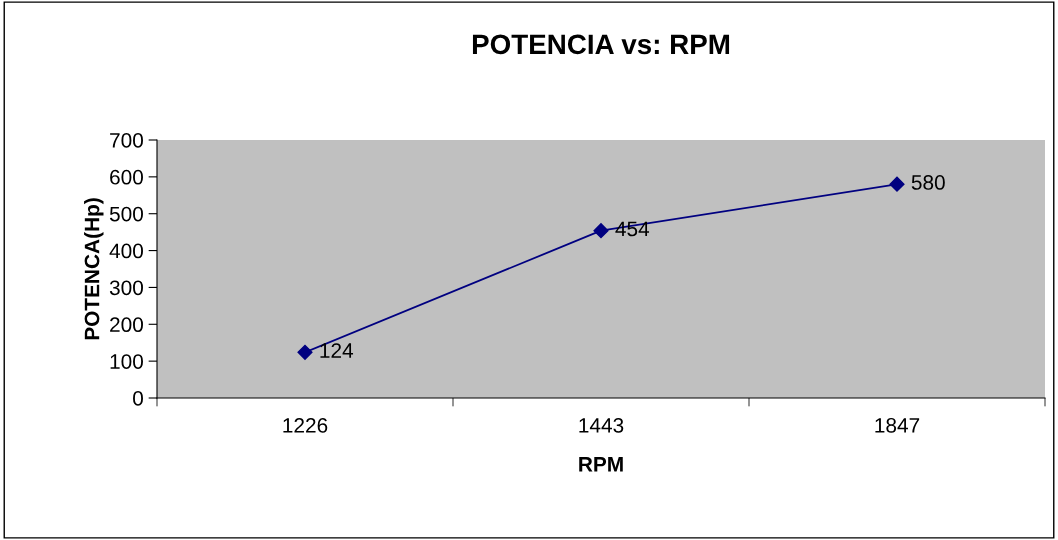 The image size is (1058, 540). Describe the element at coordinates (337, 350) in the screenshot. I see `data-label: 124` at that location.